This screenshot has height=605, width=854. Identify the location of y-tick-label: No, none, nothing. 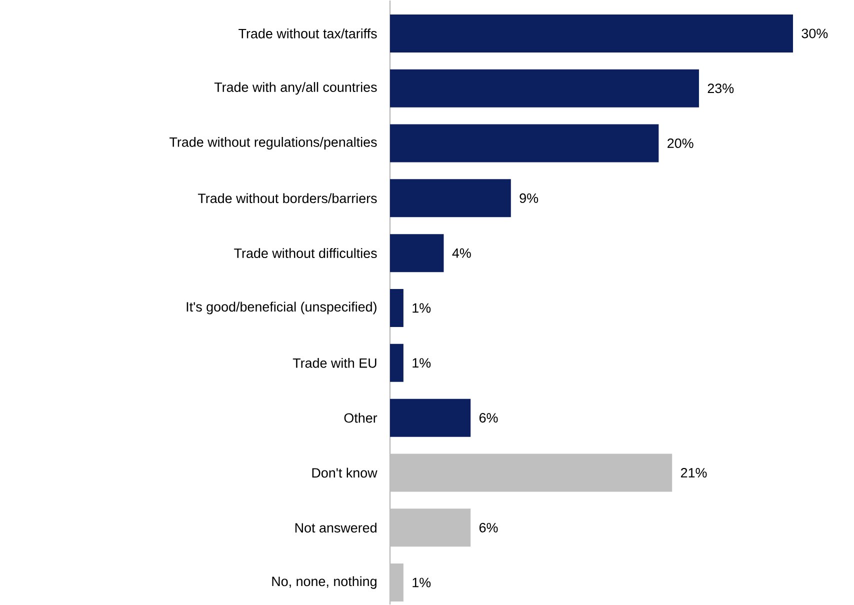
(324, 582).